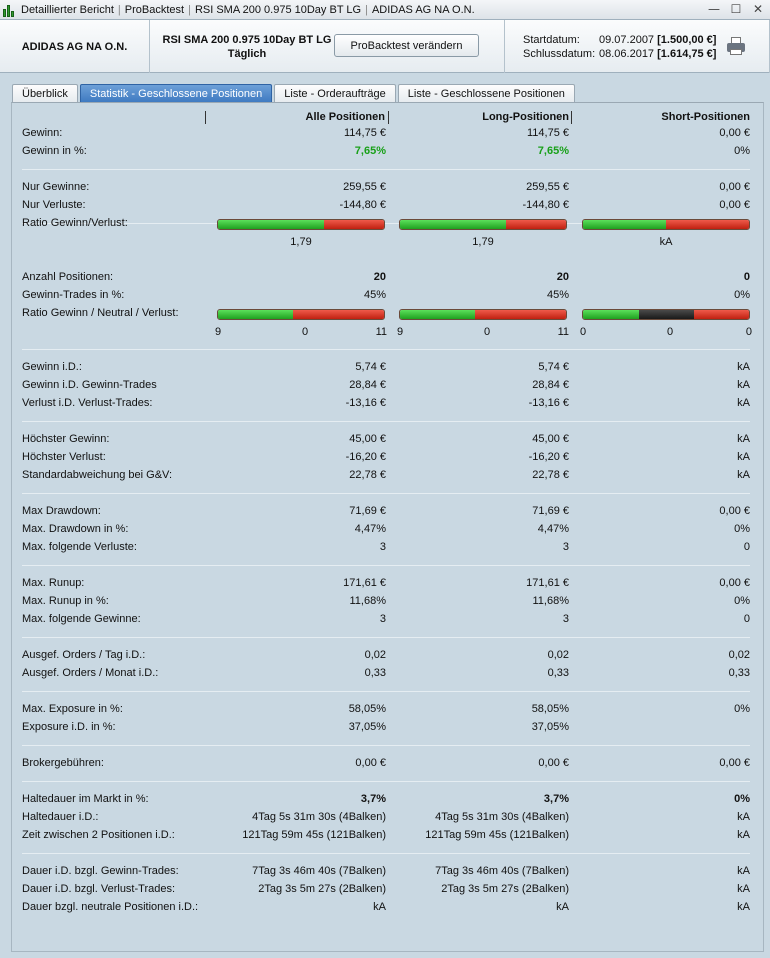  What do you see at coordinates (247, 54) in the screenshot?
I see `strategy-timeframe: Täglich` at bounding box center [247, 54].